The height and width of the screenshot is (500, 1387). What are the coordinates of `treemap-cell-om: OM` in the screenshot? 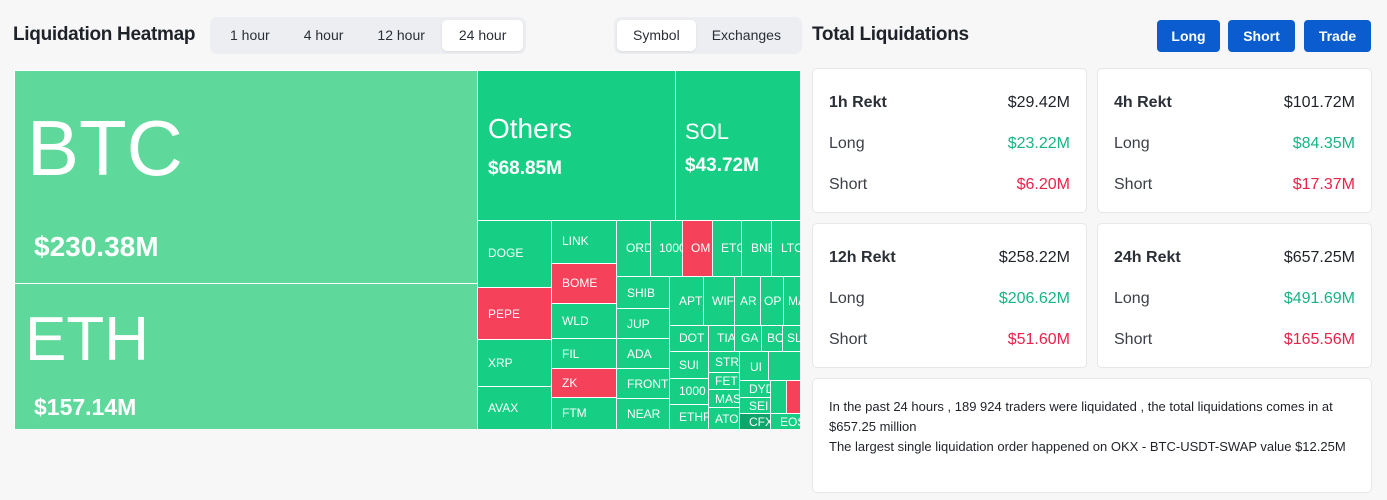 It's located at (697, 248).